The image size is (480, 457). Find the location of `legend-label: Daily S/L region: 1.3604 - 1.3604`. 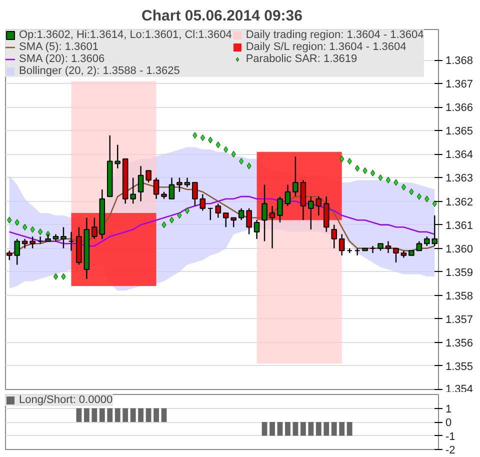

legend-label: Daily S/L region: 1.3604 - 1.3604 is located at coordinates (326, 47).